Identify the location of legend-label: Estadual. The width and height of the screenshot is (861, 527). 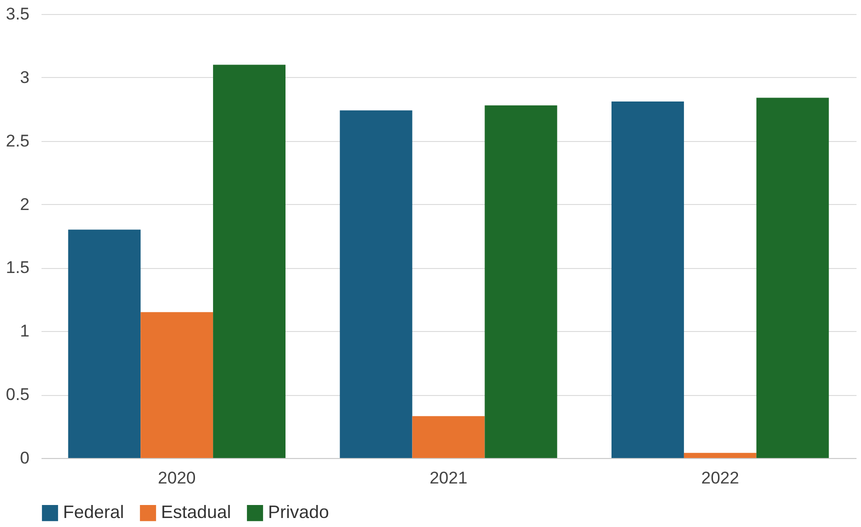
(196, 512).